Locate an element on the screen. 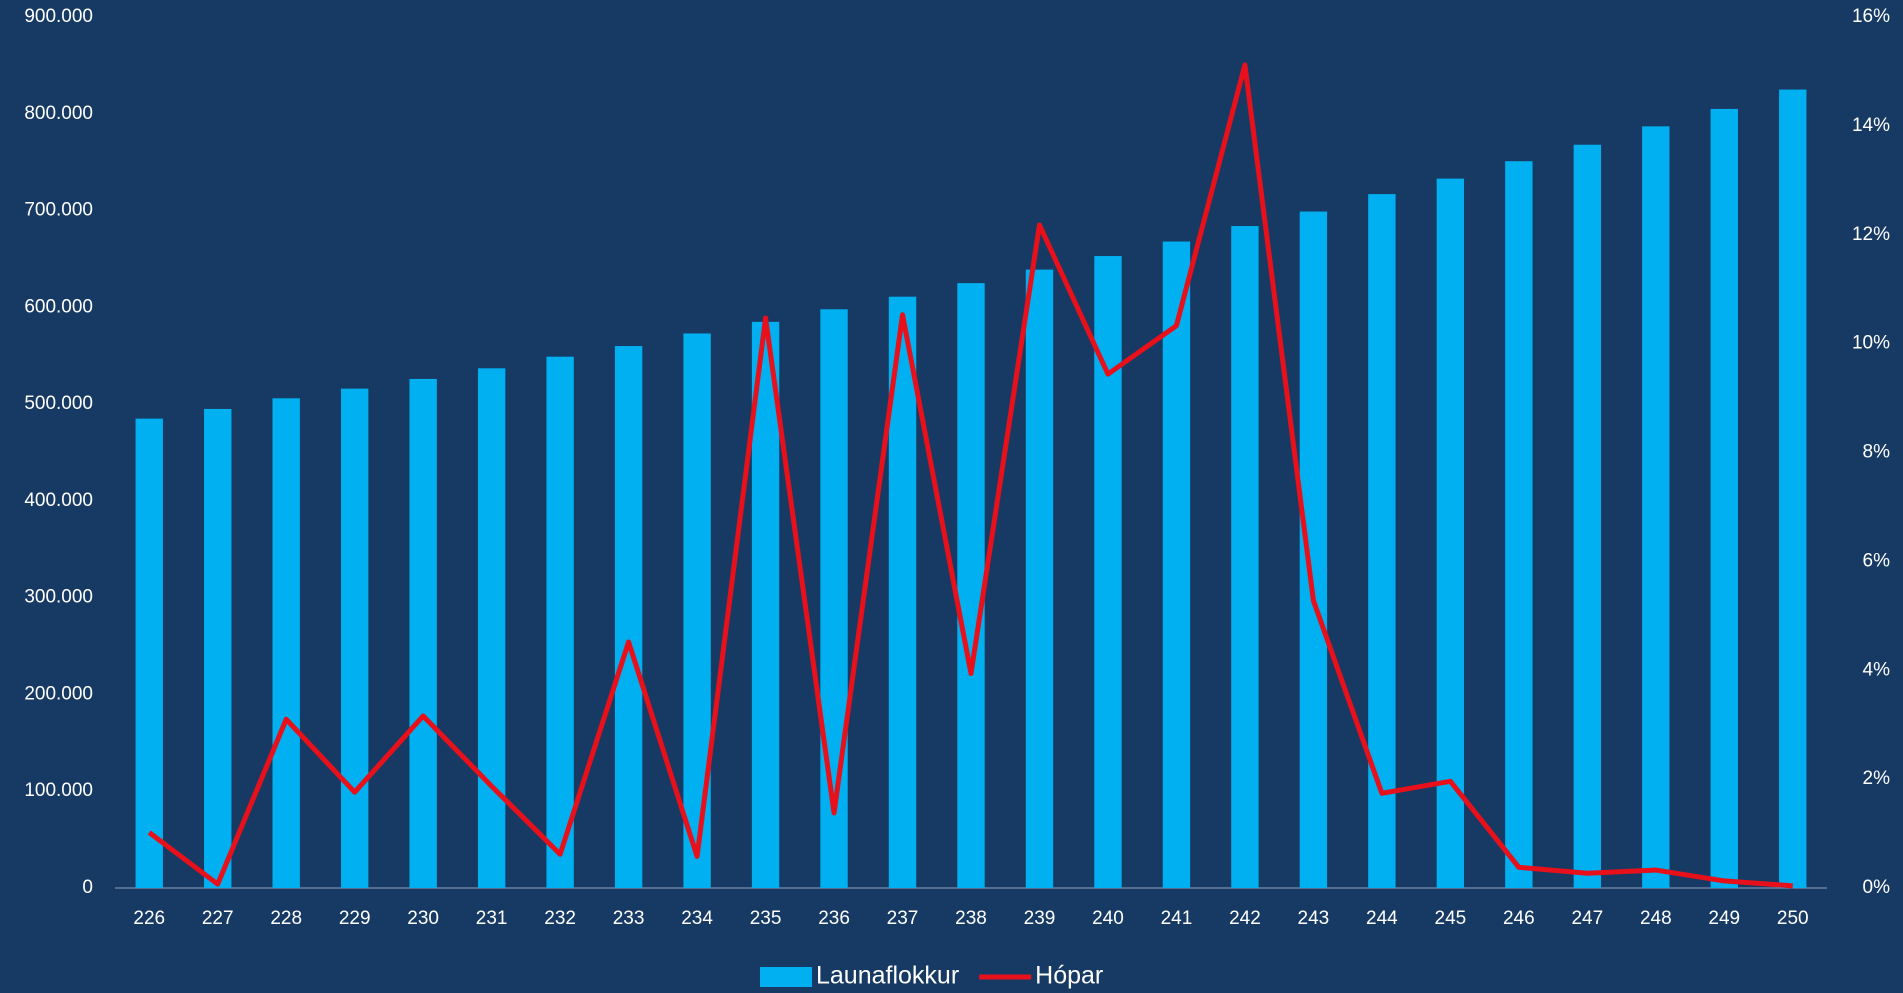 This screenshot has width=1903, height=993. x-tick-label: 239 is located at coordinates (1040, 918).